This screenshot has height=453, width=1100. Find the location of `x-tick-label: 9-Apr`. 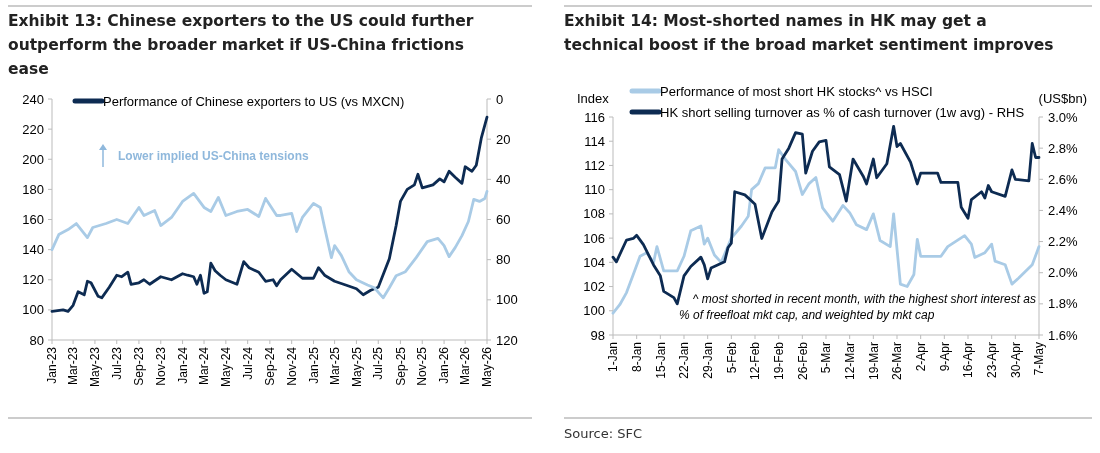

x-tick-label: 9-Apr is located at coordinates (944, 357).